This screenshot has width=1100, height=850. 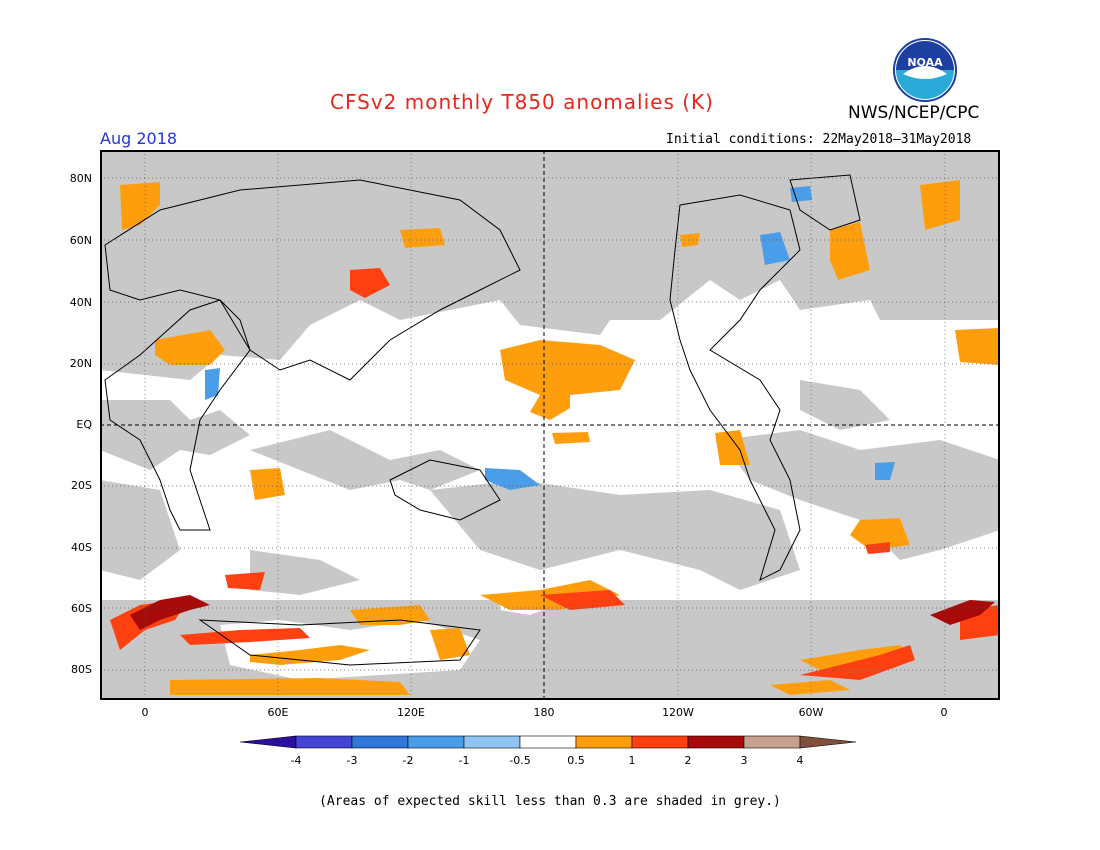 What do you see at coordinates (80, 302) in the screenshot?
I see `lat-label: 40N` at bounding box center [80, 302].